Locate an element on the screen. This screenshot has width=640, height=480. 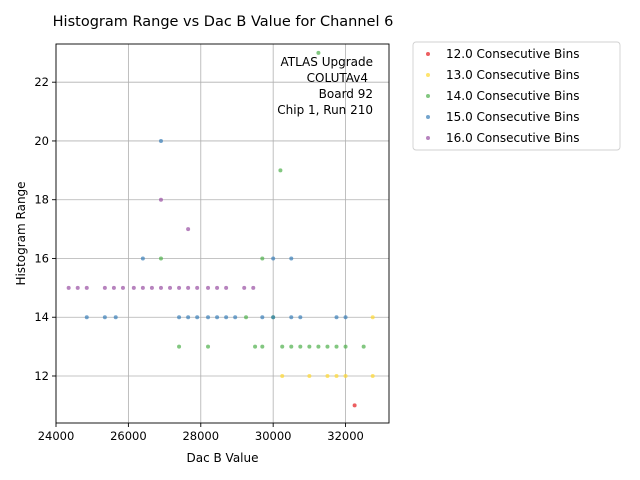
x-tick-label: 26000 is located at coordinates (128, 436).